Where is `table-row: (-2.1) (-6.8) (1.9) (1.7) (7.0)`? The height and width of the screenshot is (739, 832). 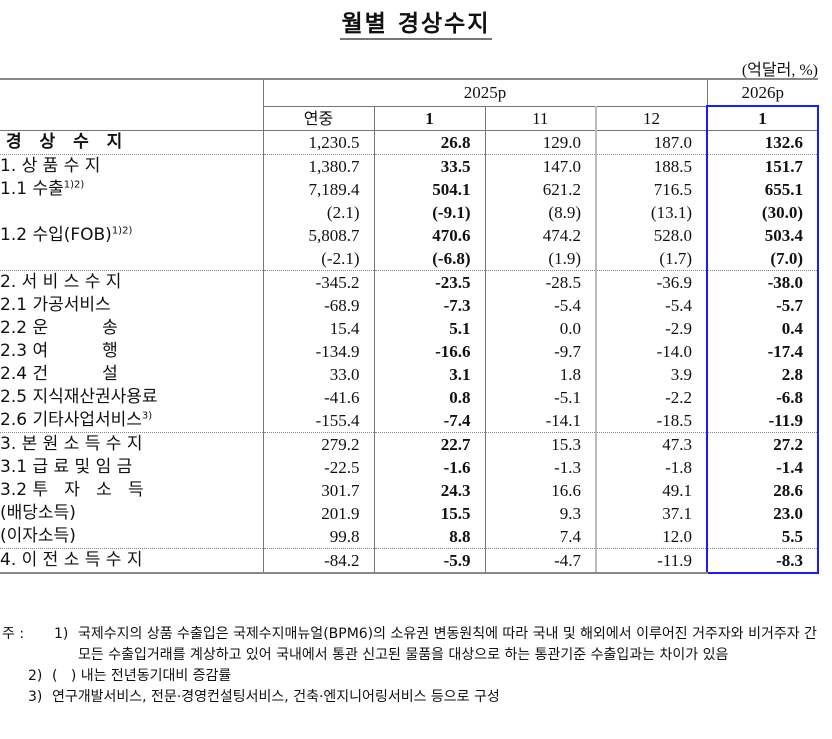
table-row: (-2.1) (-6.8) (1.9) (1.7) (7.0) is located at coordinates (409, 259).